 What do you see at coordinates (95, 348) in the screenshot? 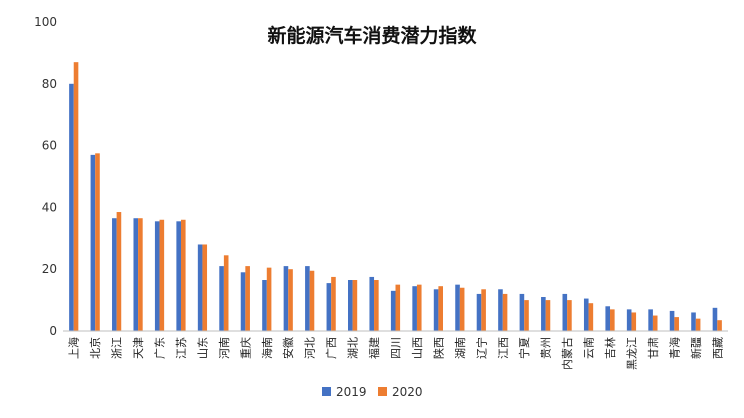
I see `x-tick-label: 北京` at bounding box center [95, 348].